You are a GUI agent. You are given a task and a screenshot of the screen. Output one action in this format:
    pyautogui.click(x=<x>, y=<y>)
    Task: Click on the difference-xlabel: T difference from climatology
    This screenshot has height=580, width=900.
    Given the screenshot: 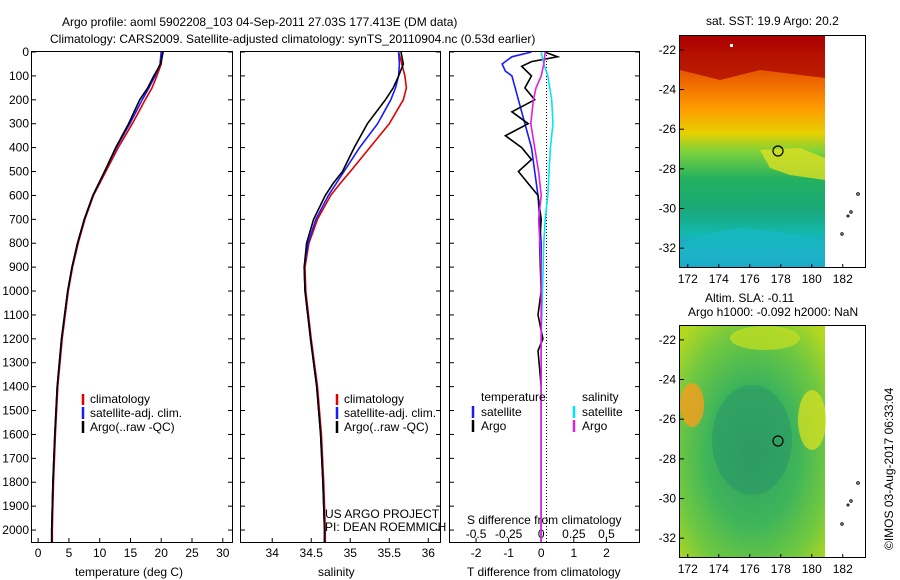 What is the action you would take?
    pyautogui.click(x=544, y=572)
    